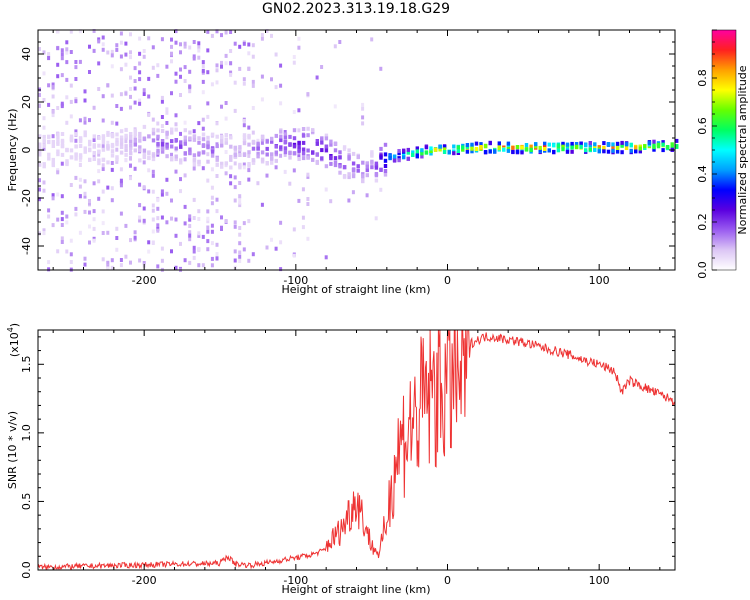 The height and width of the screenshot is (600, 750). I want to click on colorbar-tick-label: 0.0, so click(702, 270).